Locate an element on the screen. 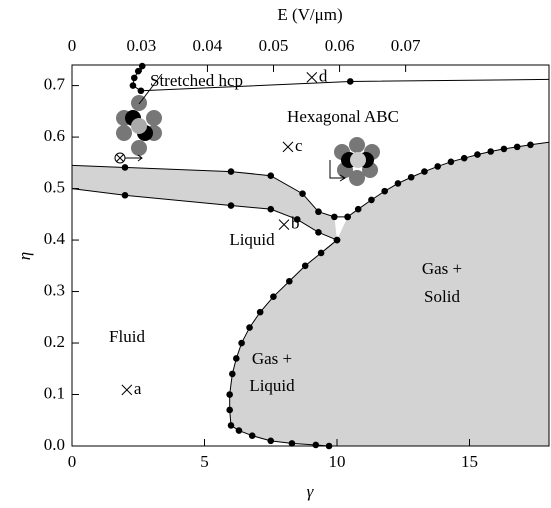  y-tick-label: 0.6 is located at coordinates (54, 135).